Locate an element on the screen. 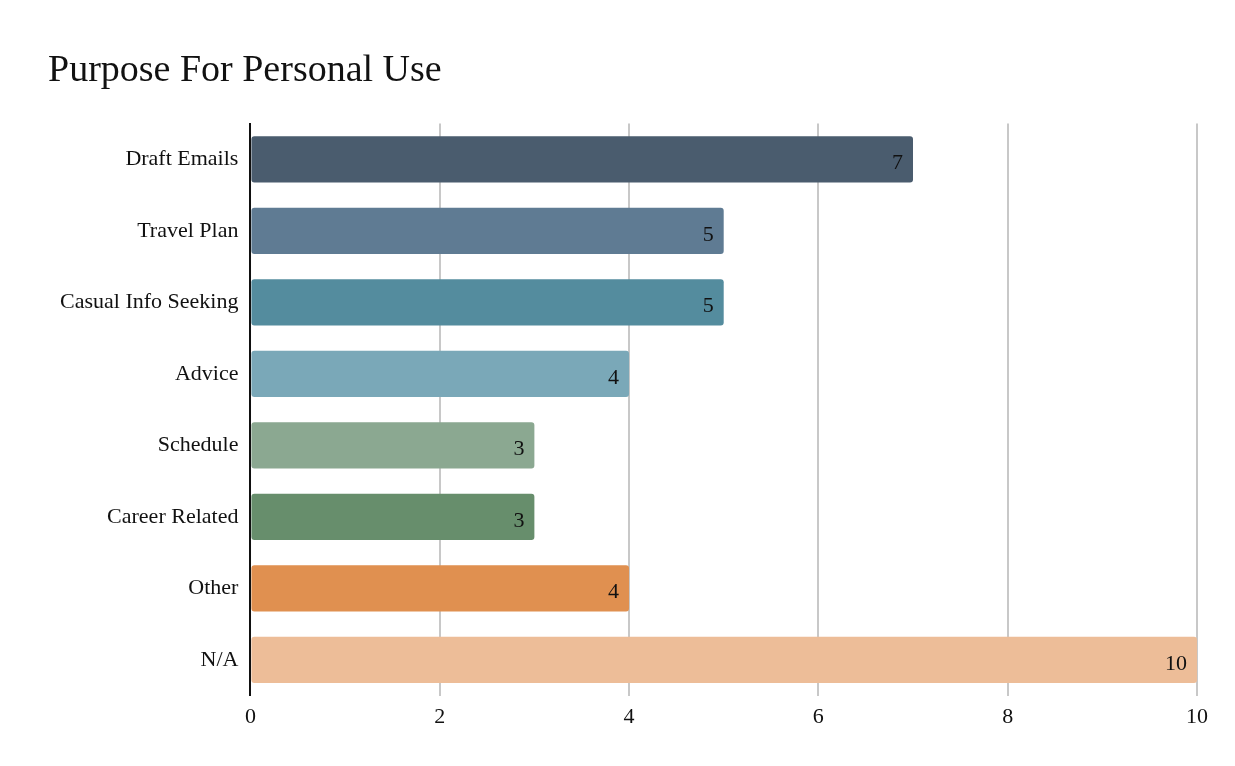  x-tick-label: 2 is located at coordinates (440, 715).